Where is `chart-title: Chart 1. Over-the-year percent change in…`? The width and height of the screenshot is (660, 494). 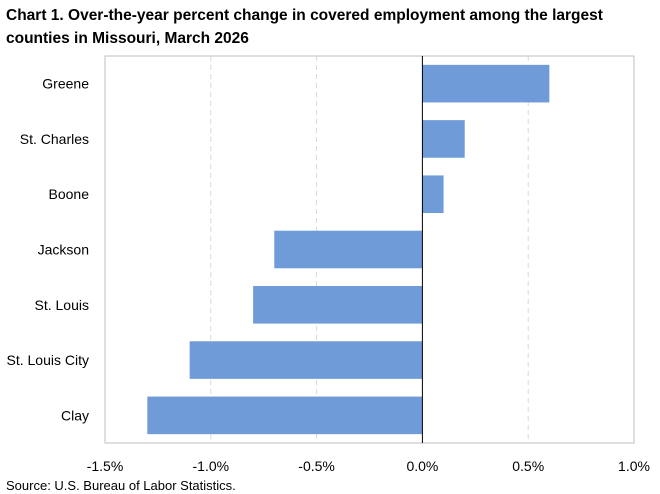
chart-title: Chart 1. Over-the-year percent change in… is located at coordinates (304, 27).